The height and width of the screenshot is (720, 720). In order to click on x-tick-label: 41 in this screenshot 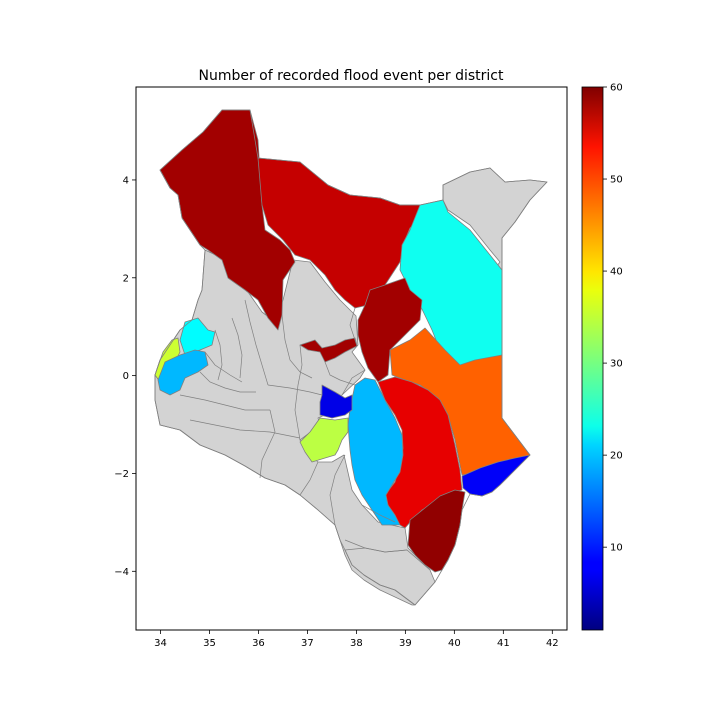, I will do `click(503, 643)`.